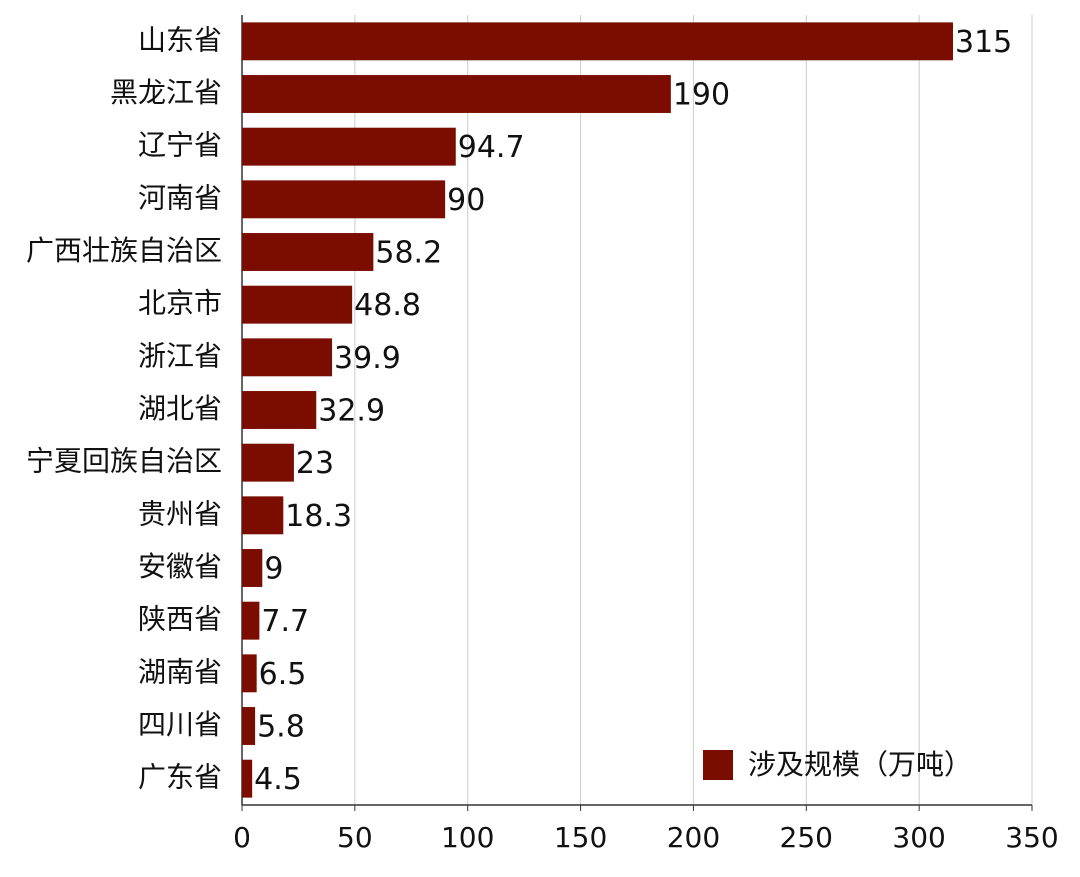 Image resolution: width=1080 pixels, height=877 pixels. I want to click on value-label: 190, so click(701, 95).